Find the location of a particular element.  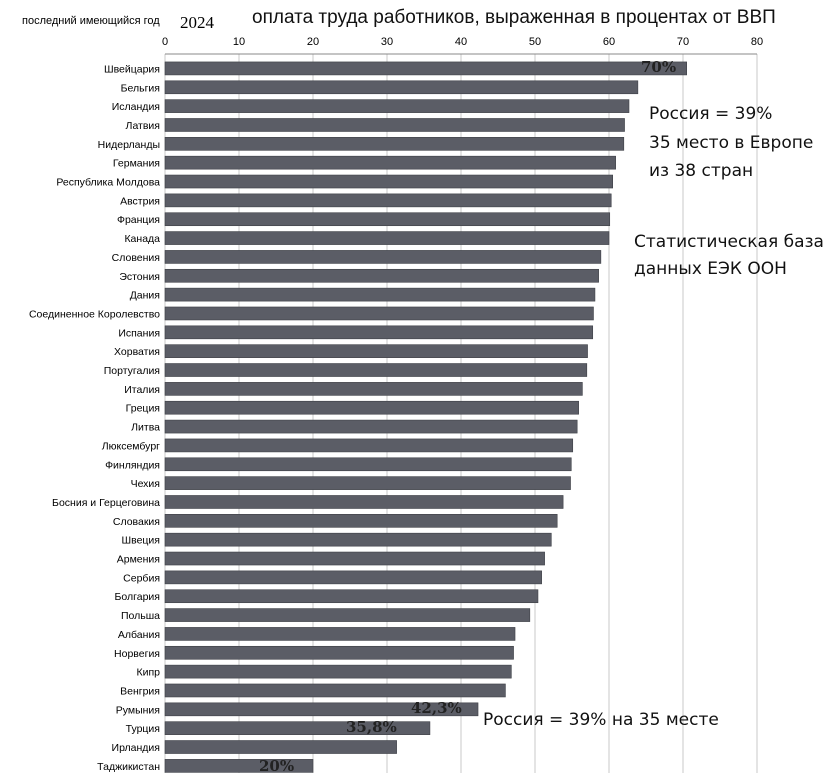

source-note-line-1: Статистическая база is located at coordinates (729, 242).